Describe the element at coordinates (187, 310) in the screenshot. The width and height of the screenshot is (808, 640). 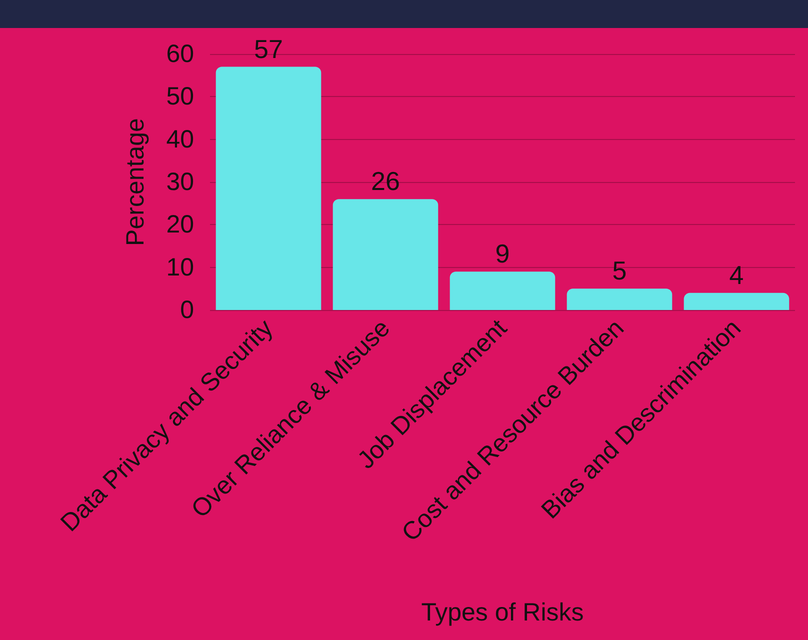
I see `y-tick-label: 0` at that location.